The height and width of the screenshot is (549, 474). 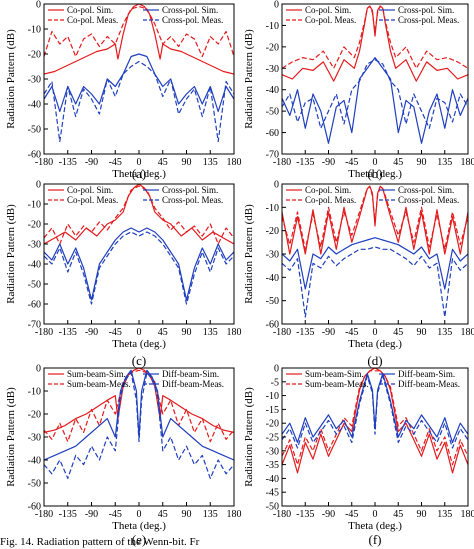 I want to click on legend-label: Co-pol. Sim., so click(x=90, y=10).